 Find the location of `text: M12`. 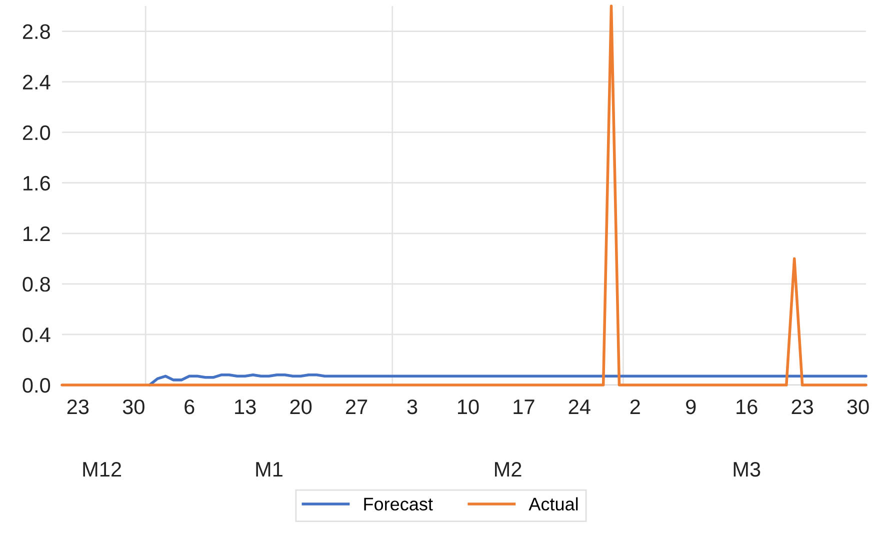

text: M12 is located at coordinates (102, 469).